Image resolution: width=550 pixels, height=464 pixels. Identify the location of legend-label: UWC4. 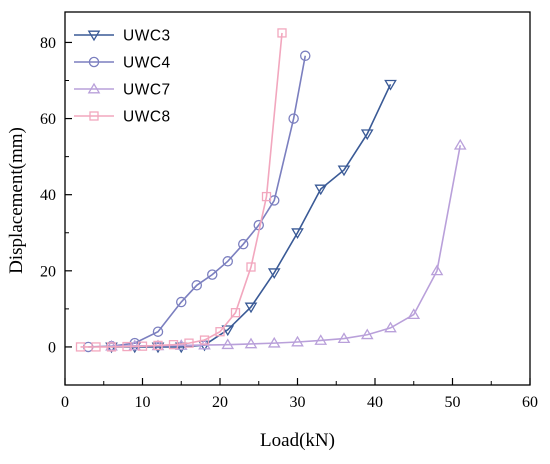
(147, 63).